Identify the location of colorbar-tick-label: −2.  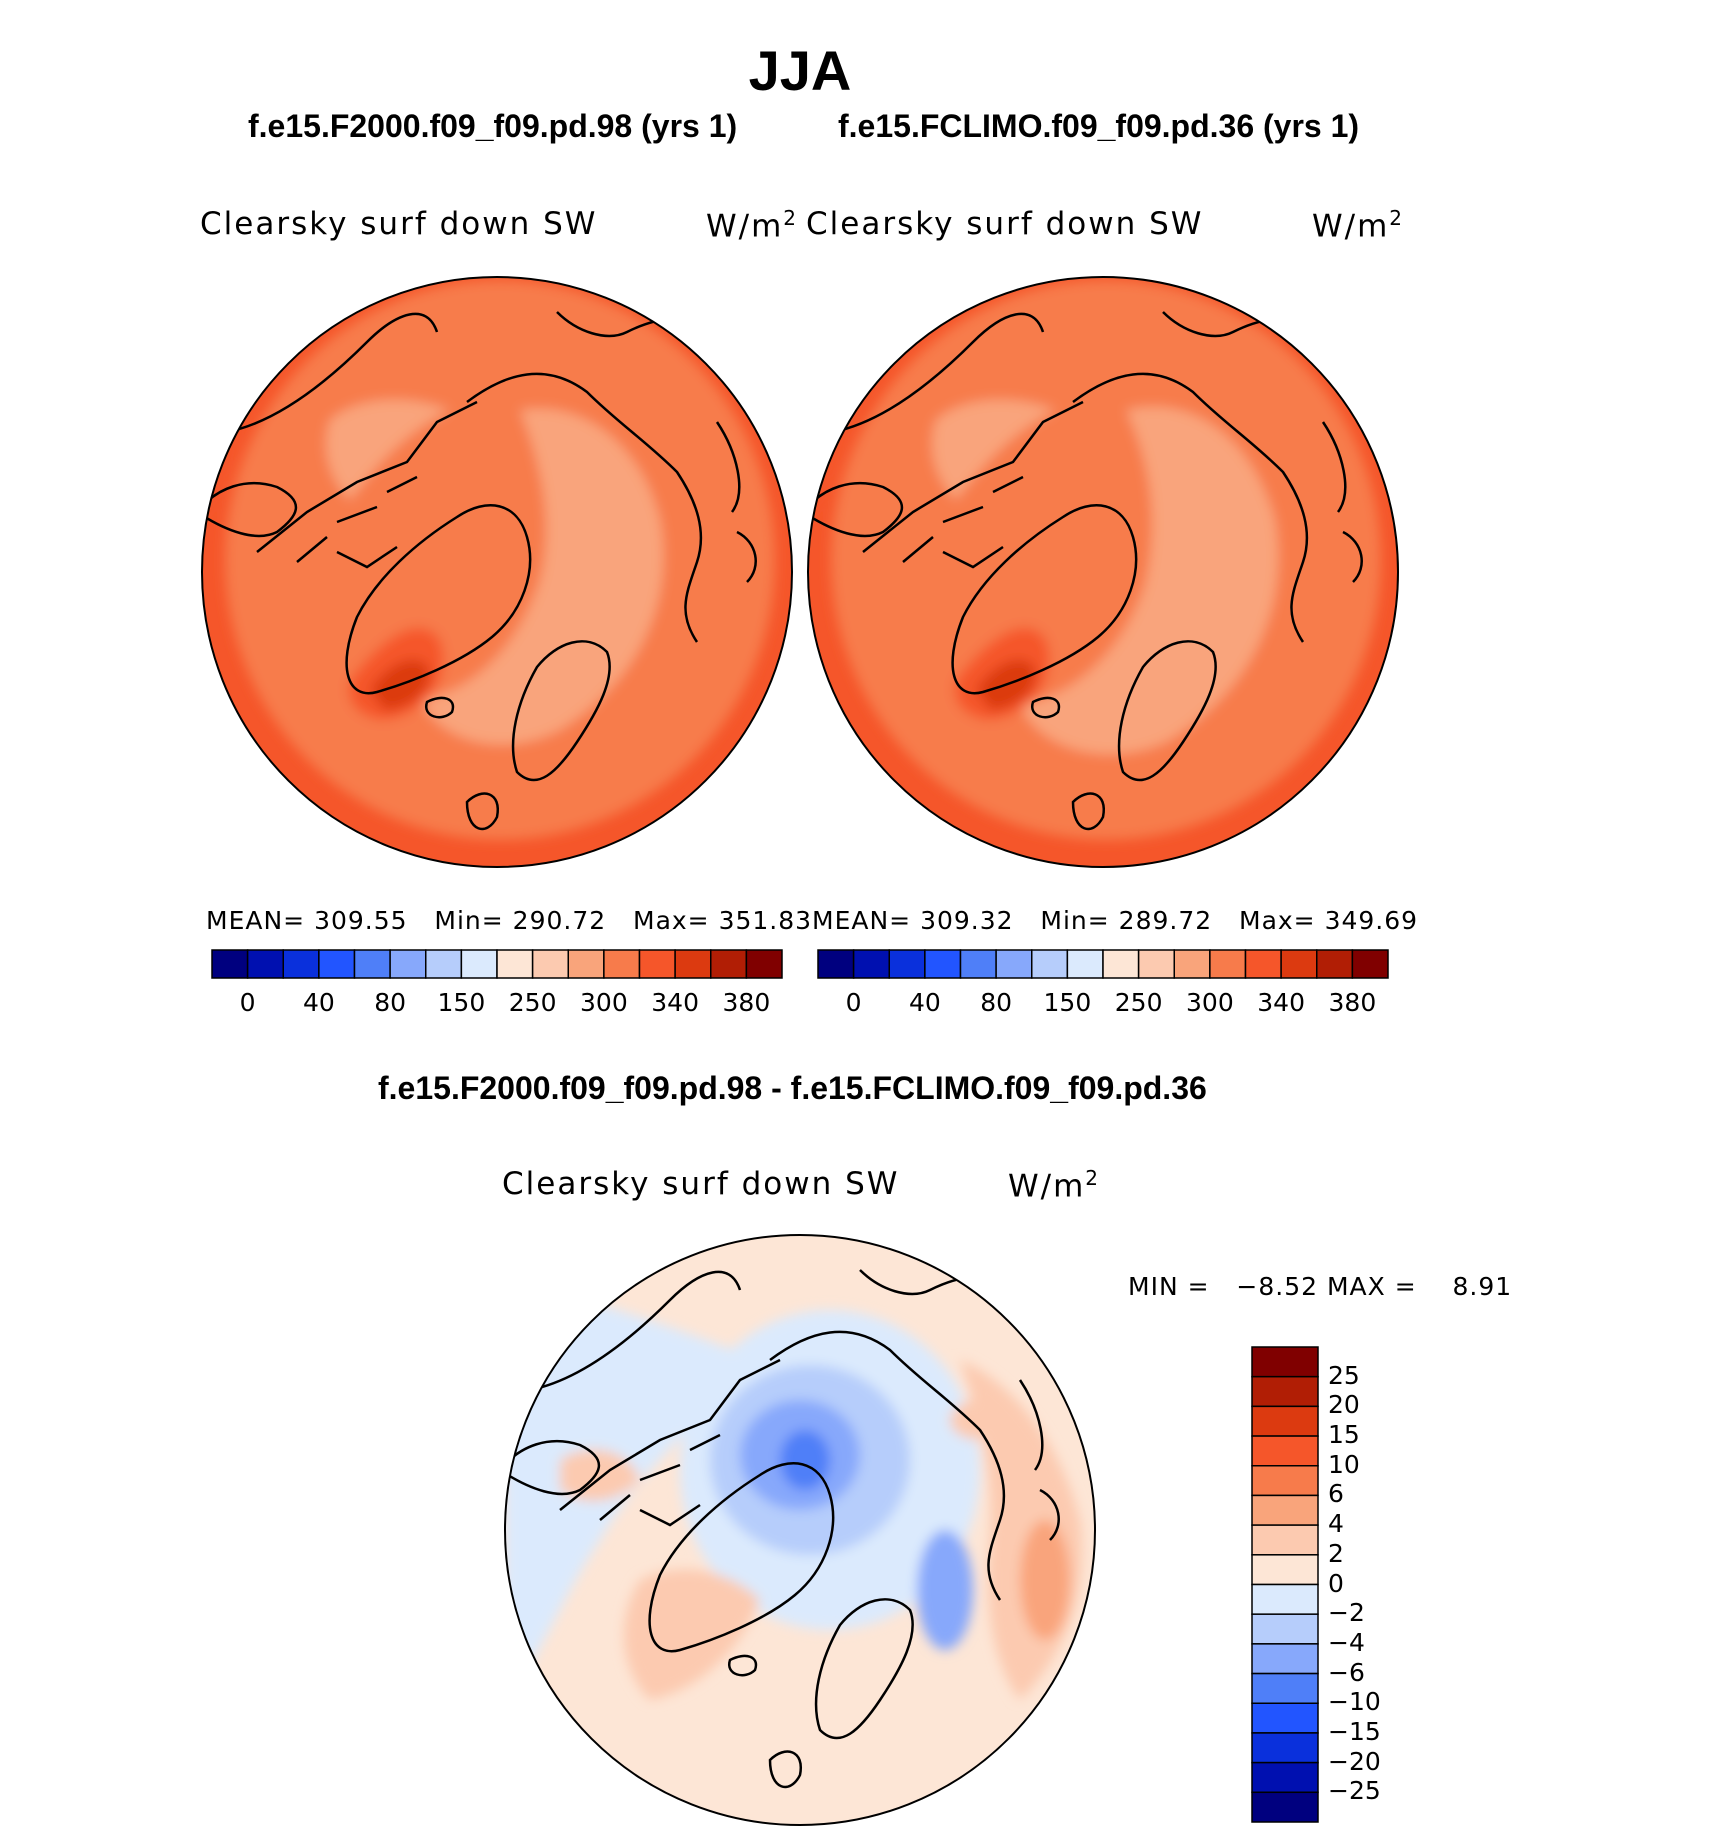
(1346, 1613).